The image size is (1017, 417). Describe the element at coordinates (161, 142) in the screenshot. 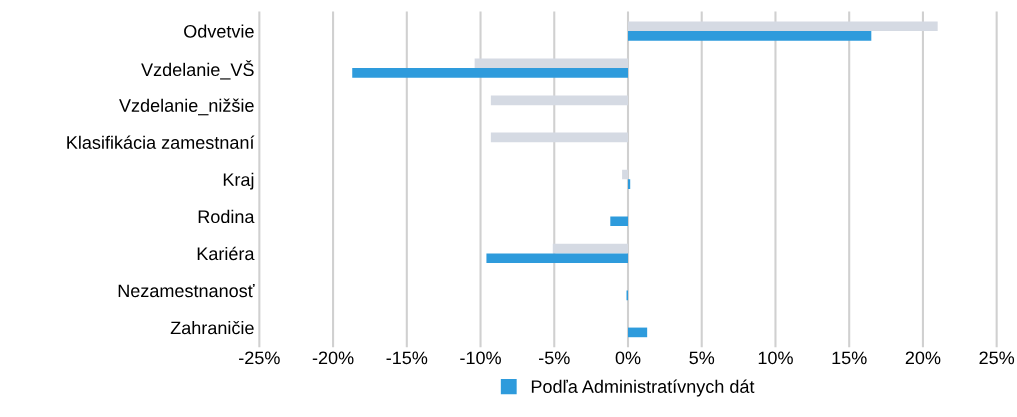

I see `y-tick-label: Klasifikácia zamestnaní` at that location.